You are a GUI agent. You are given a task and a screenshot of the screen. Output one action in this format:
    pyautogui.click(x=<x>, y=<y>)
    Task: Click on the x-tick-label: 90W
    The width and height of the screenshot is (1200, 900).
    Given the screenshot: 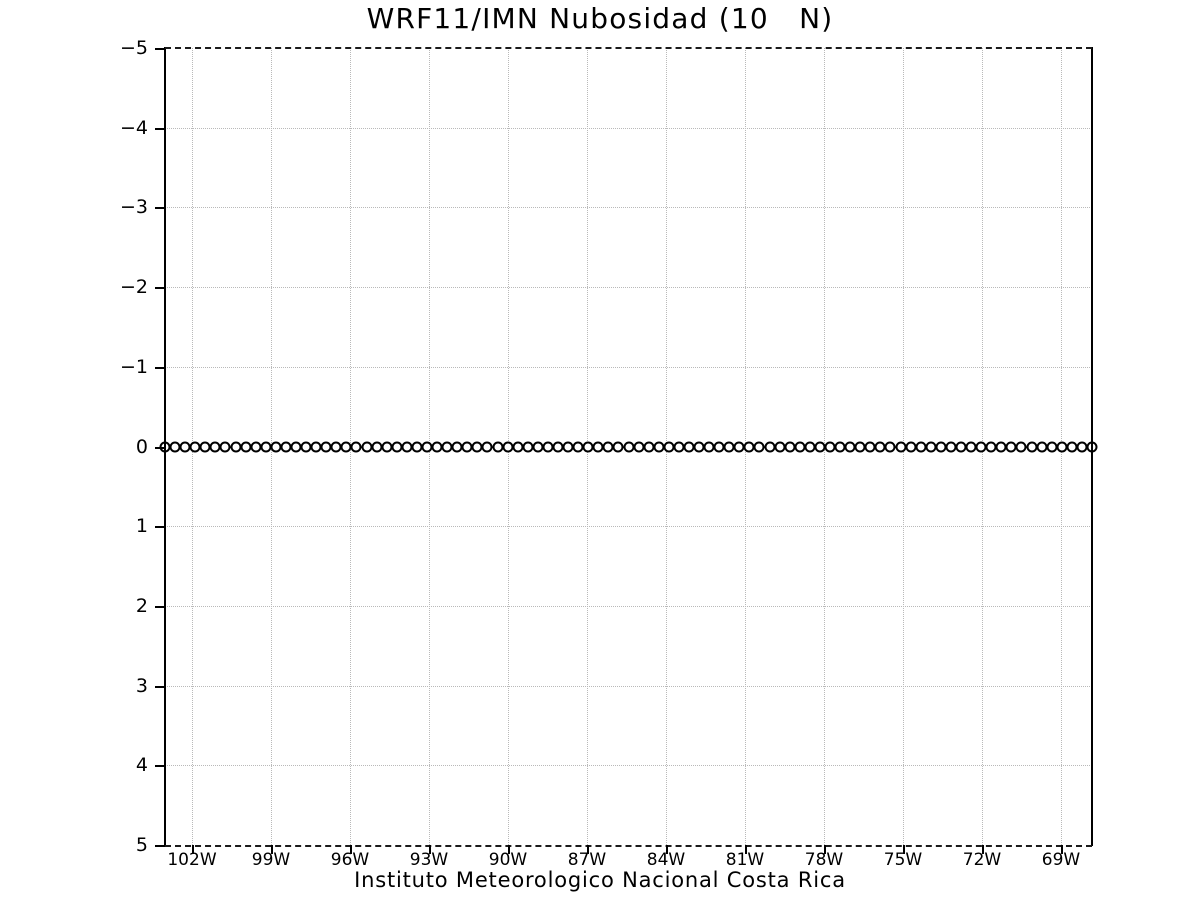 What is the action you would take?
    pyautogui.click(x=508, y=860)
    